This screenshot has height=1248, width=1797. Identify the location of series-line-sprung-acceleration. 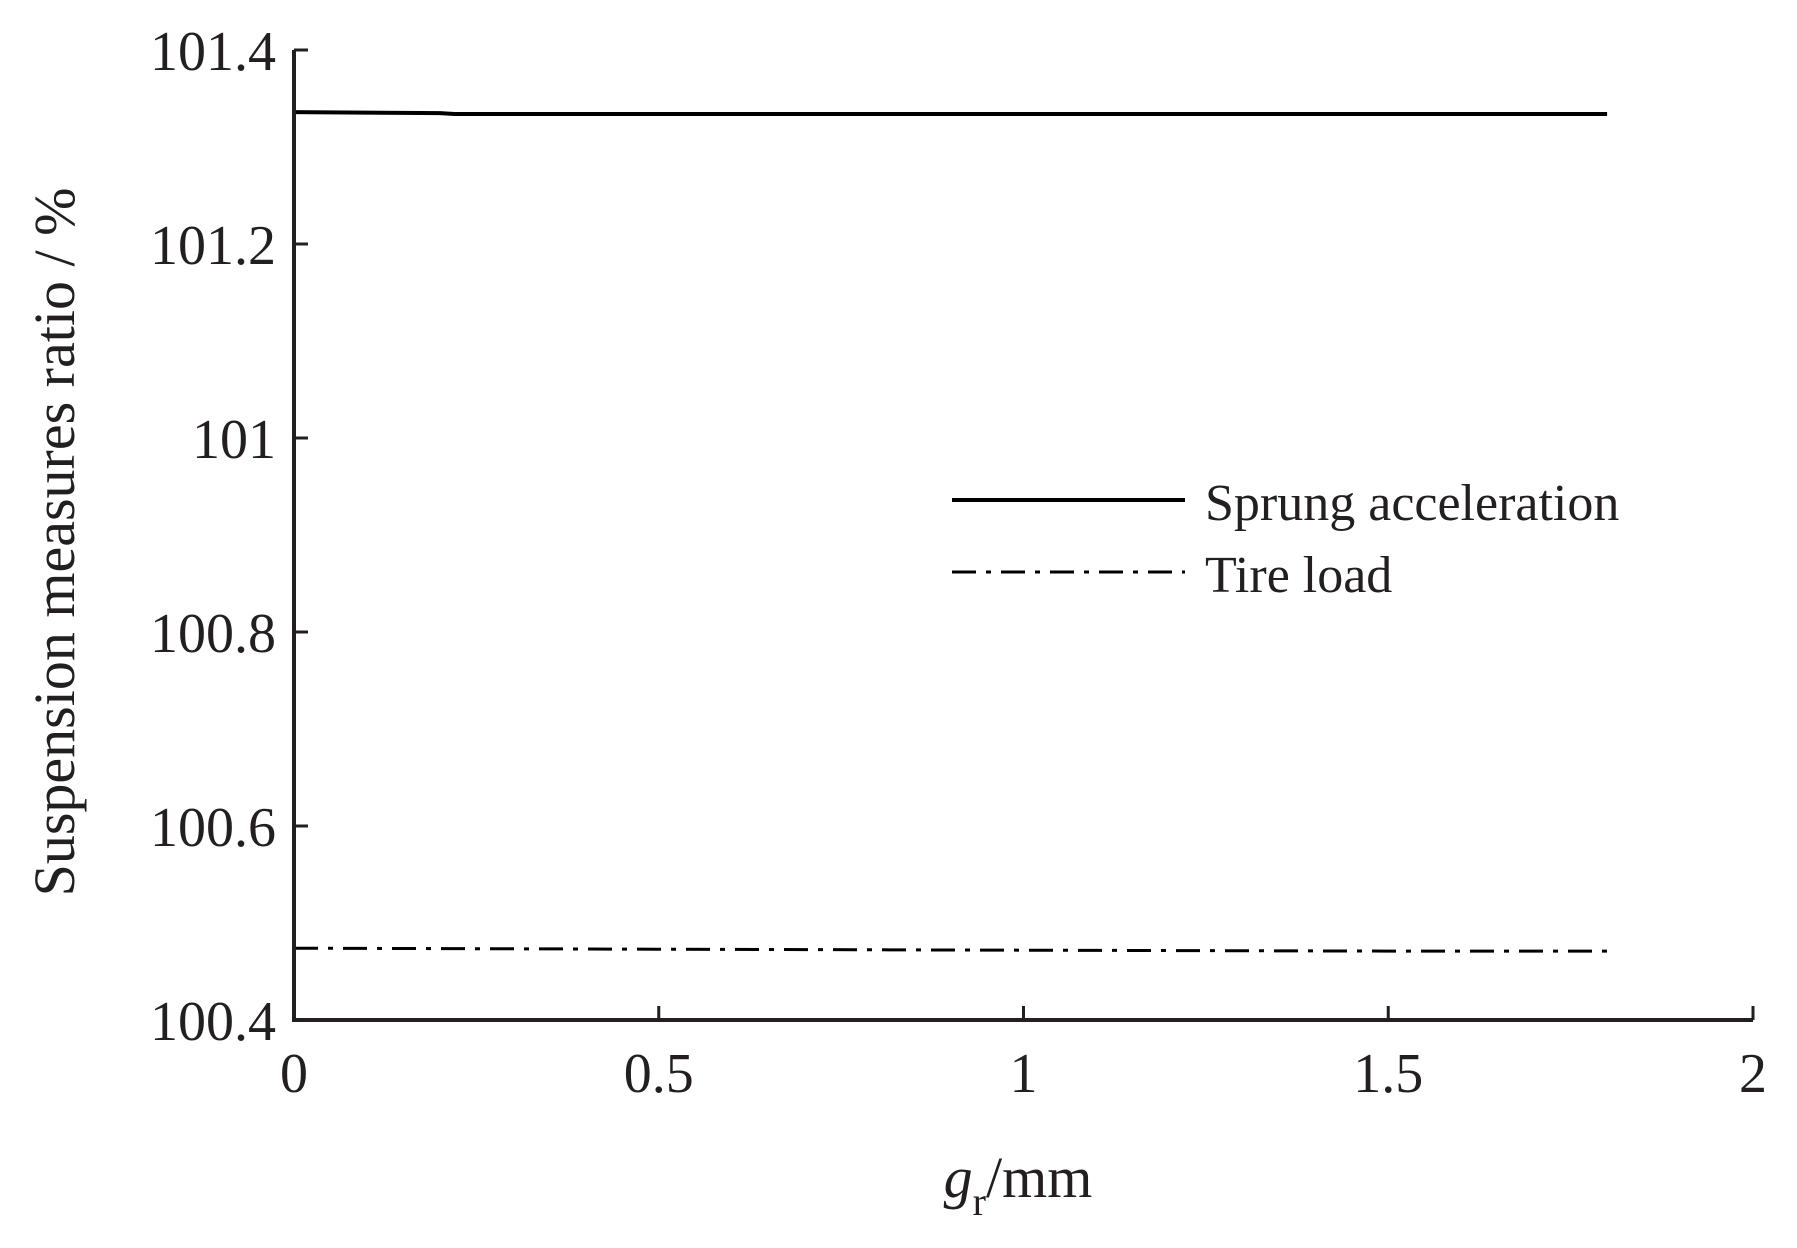
(950, 113).